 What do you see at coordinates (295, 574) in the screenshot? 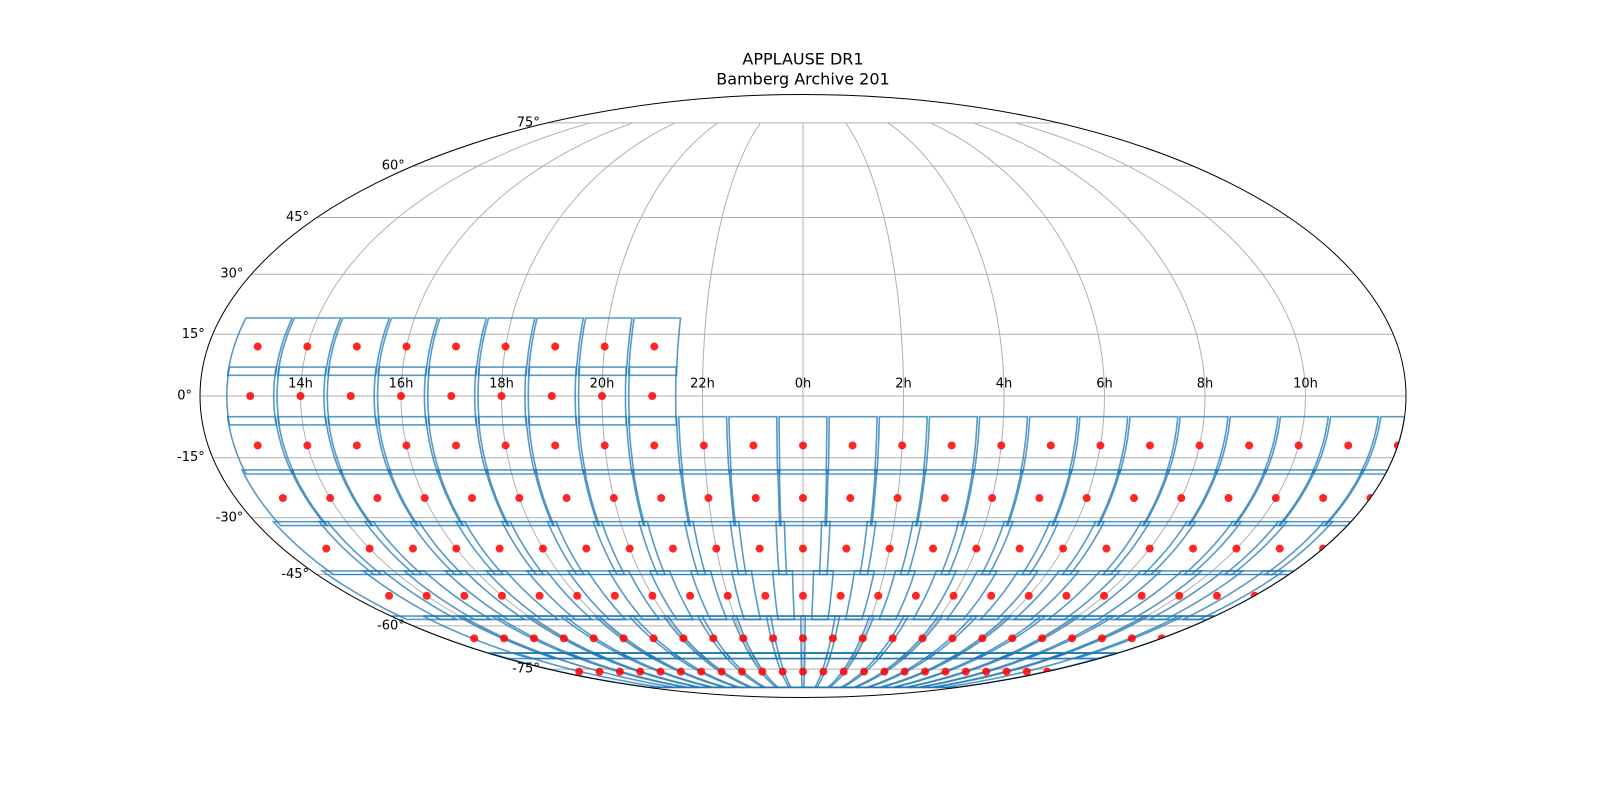
I see `y-tick-label: -45°` at bounding box center [295, 574].